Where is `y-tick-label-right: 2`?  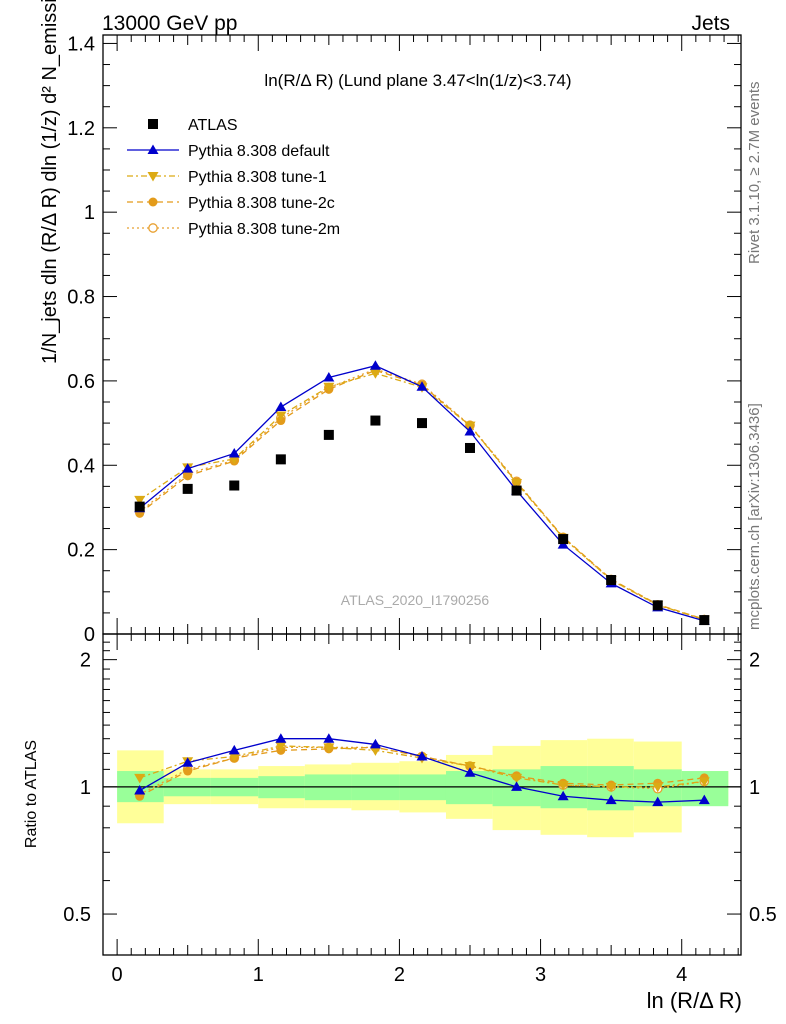 y-tick-label-right: 2 is located at coordinates (754, 661).